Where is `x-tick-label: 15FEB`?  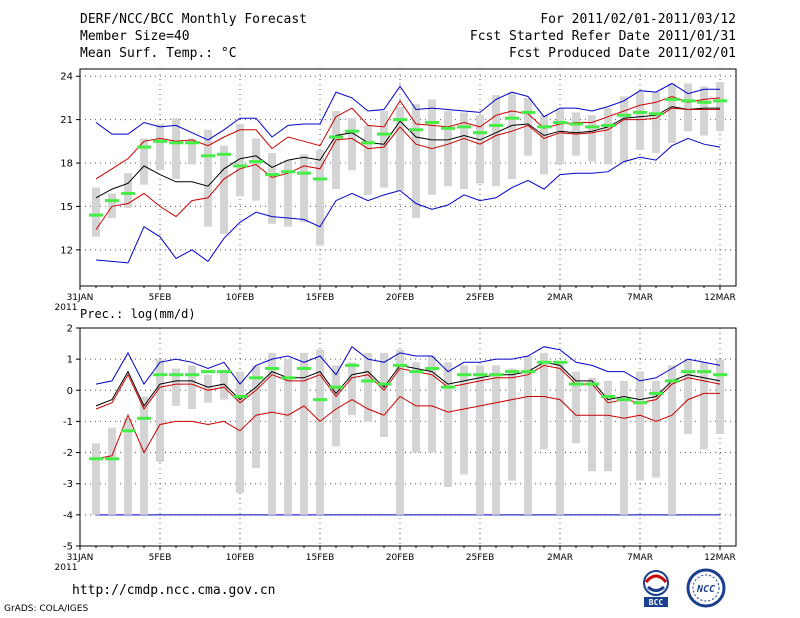 x-tick-label: 15FEB is located at coordinates (320, 298).